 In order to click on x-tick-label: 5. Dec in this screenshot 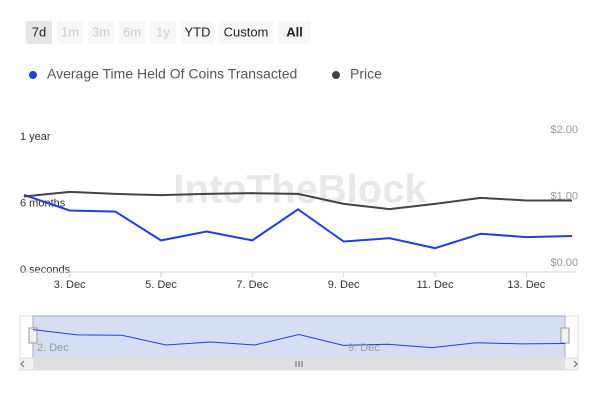, I will do `click(161, 285)`.